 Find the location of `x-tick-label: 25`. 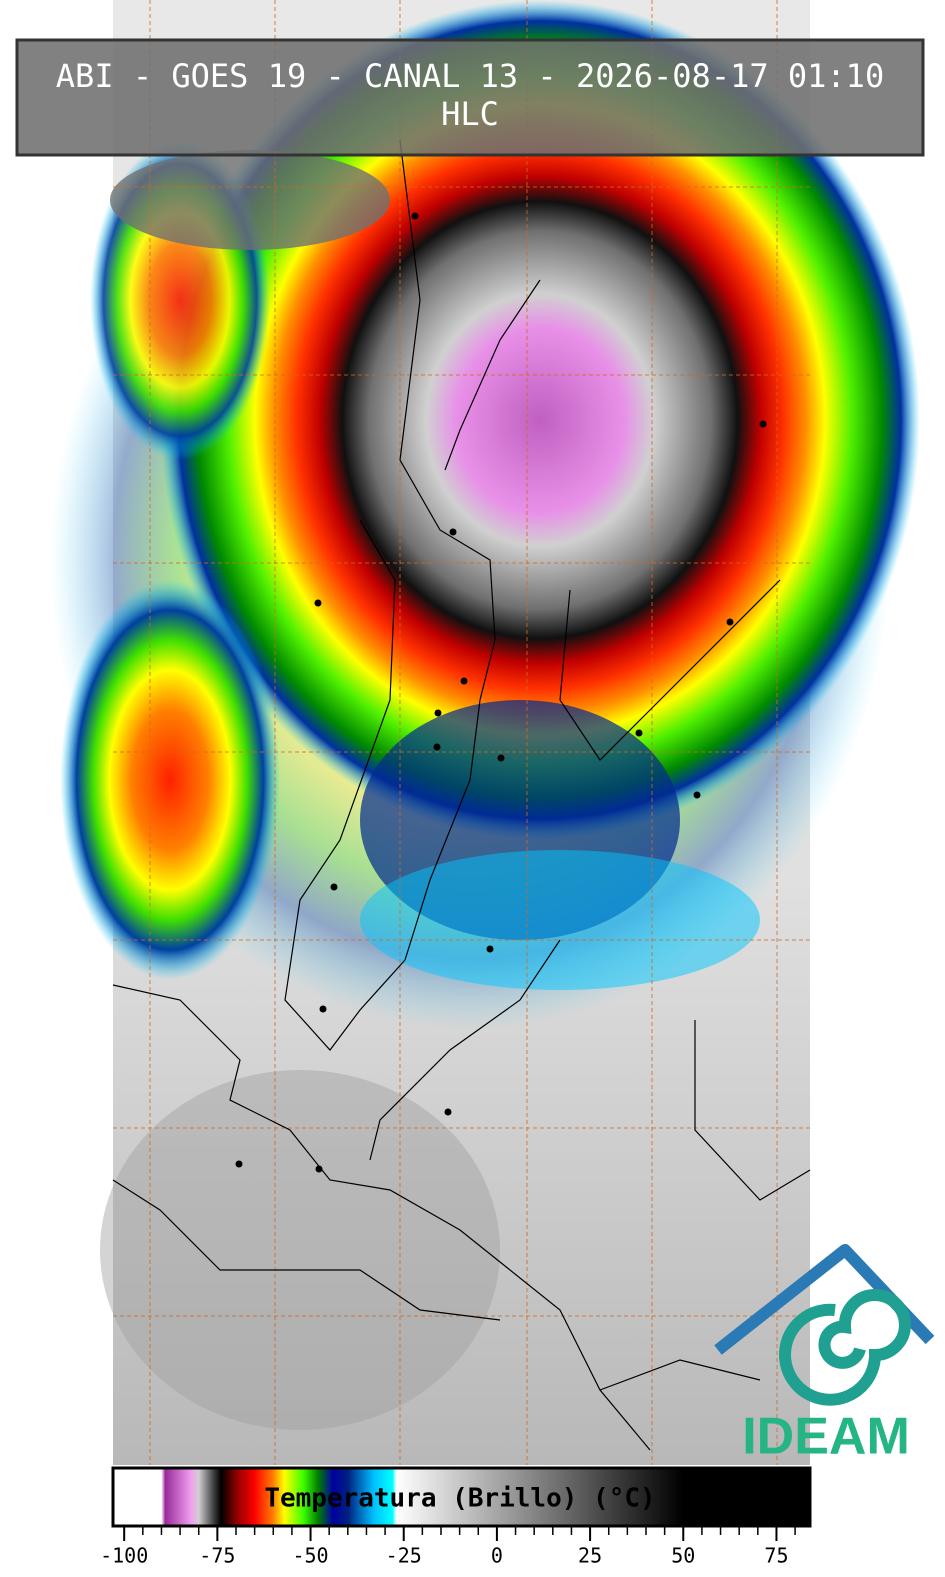

x-tick-label: 25 is located at coordinates (590, 1556).